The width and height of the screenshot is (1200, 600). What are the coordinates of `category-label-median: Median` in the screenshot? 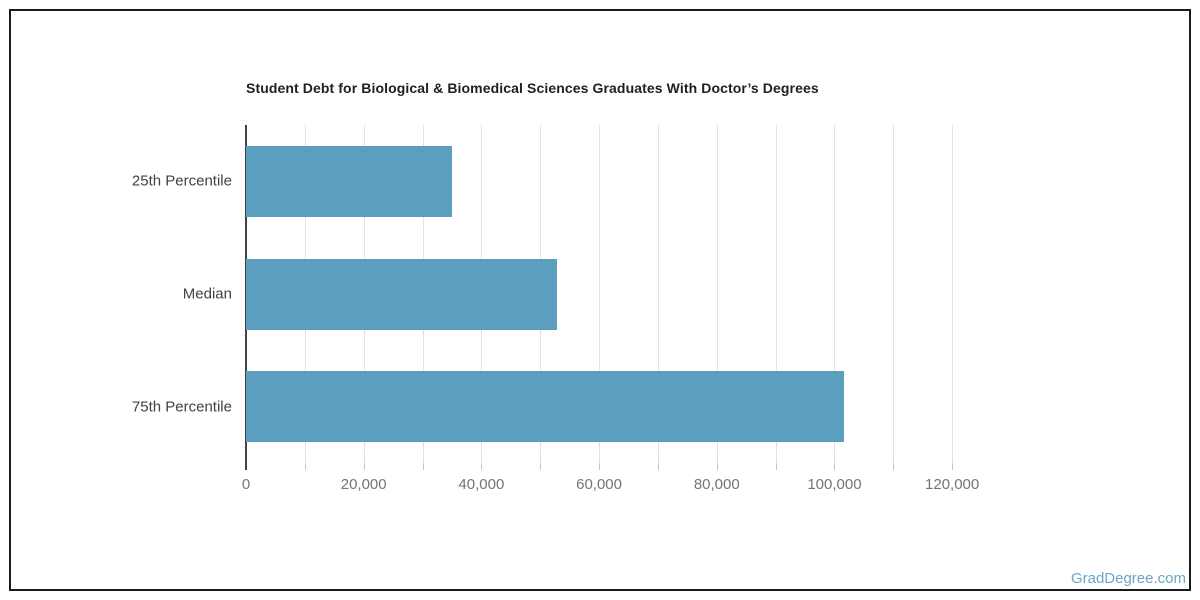 It's located at (207, 294).